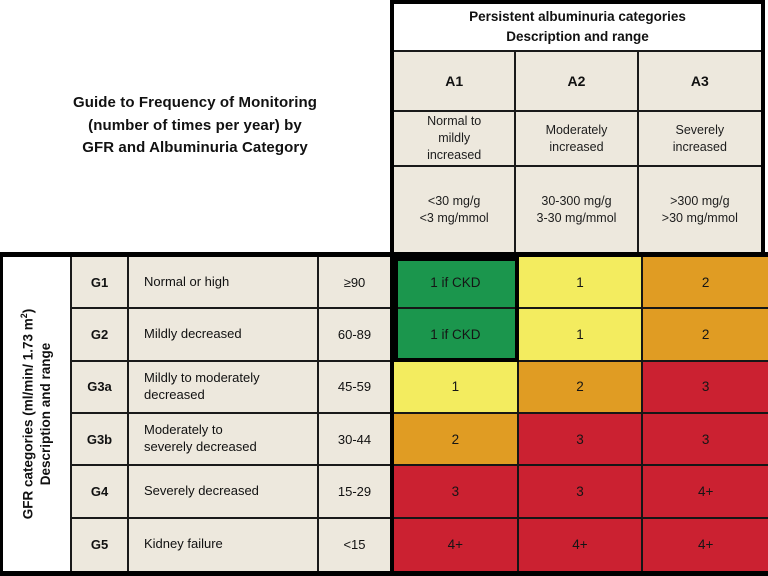  What do you see at coordinates (456, 544) in the screenshot?
I see `frequency-cell-g5-a1: 4+` at bounding box center [456, 544].